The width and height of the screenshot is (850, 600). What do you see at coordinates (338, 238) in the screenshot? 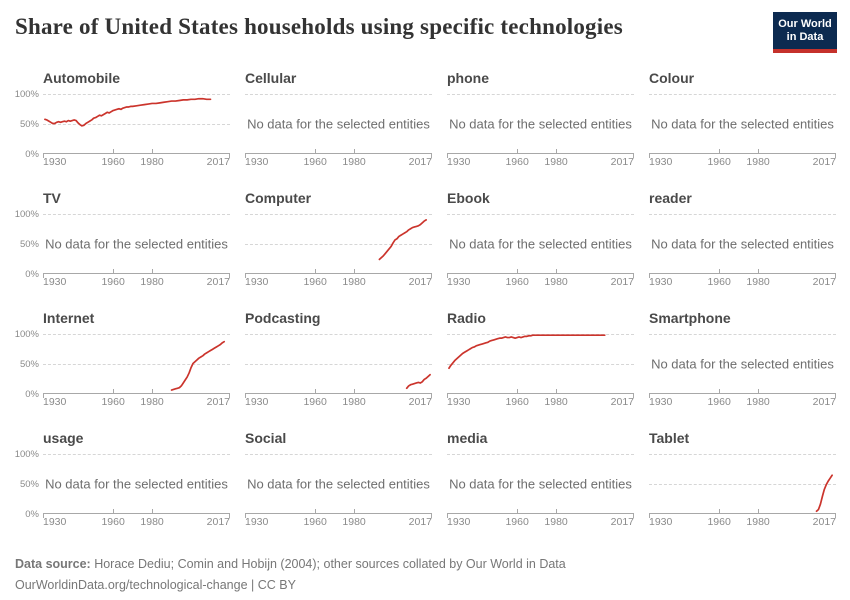
I see `panel-computer: Computer 1930 1960 1980 2017` at bounding box center [338, 238].